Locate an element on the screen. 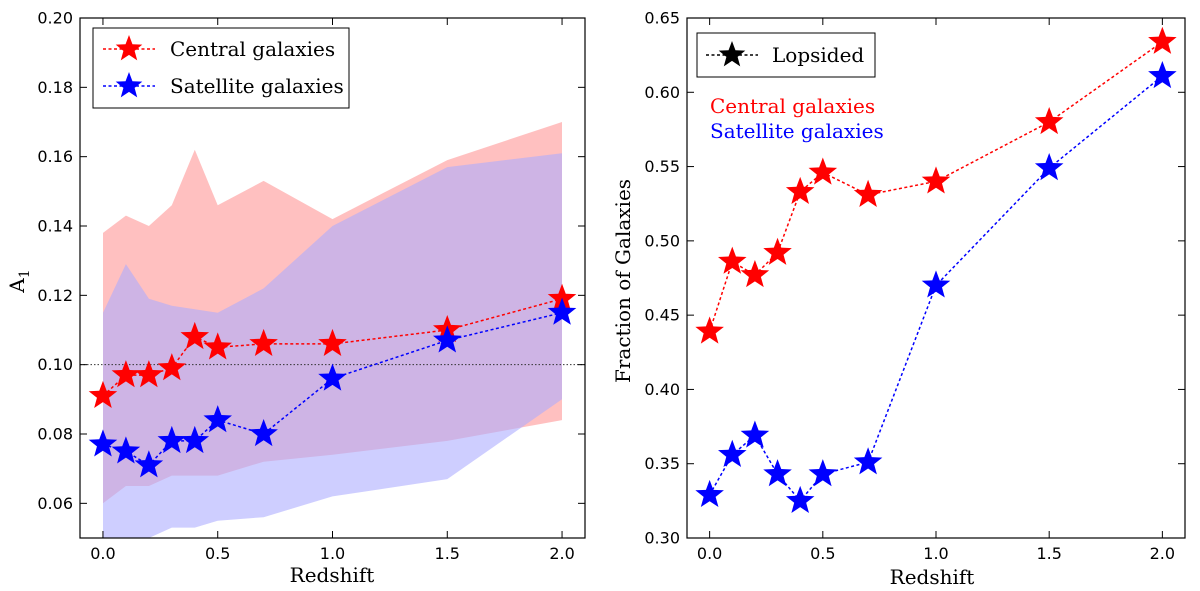 Image resolution: width=1200 pixels, height=591 pixels. series-line-satellite is located at coordinates (332, 389).